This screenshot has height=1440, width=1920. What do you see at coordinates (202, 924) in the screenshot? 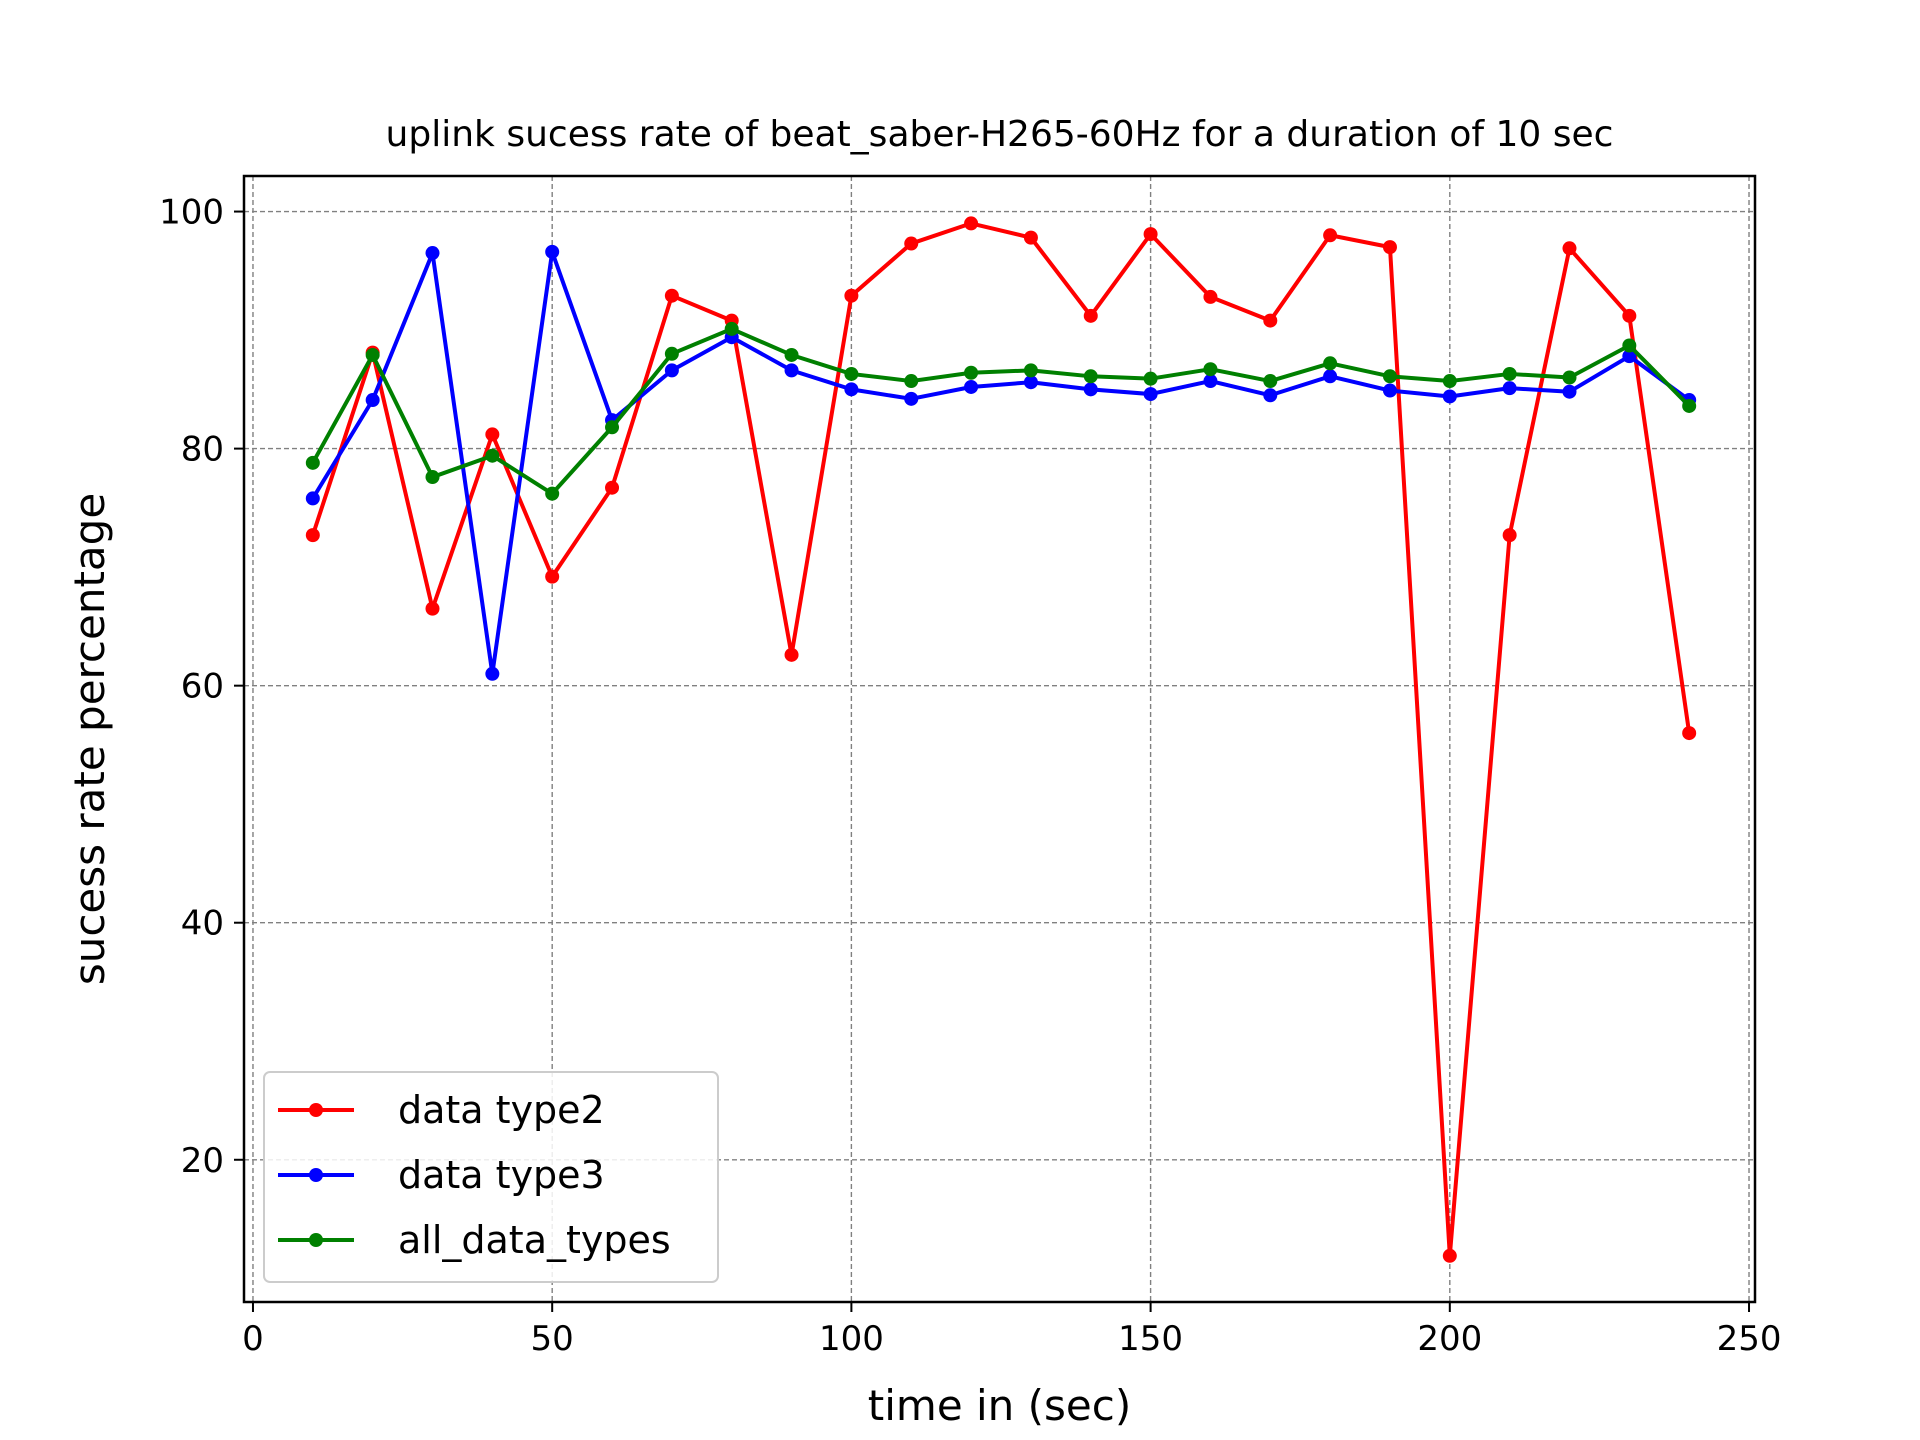
I see `y-tick-label: 40` at bounding box center [202, 924].